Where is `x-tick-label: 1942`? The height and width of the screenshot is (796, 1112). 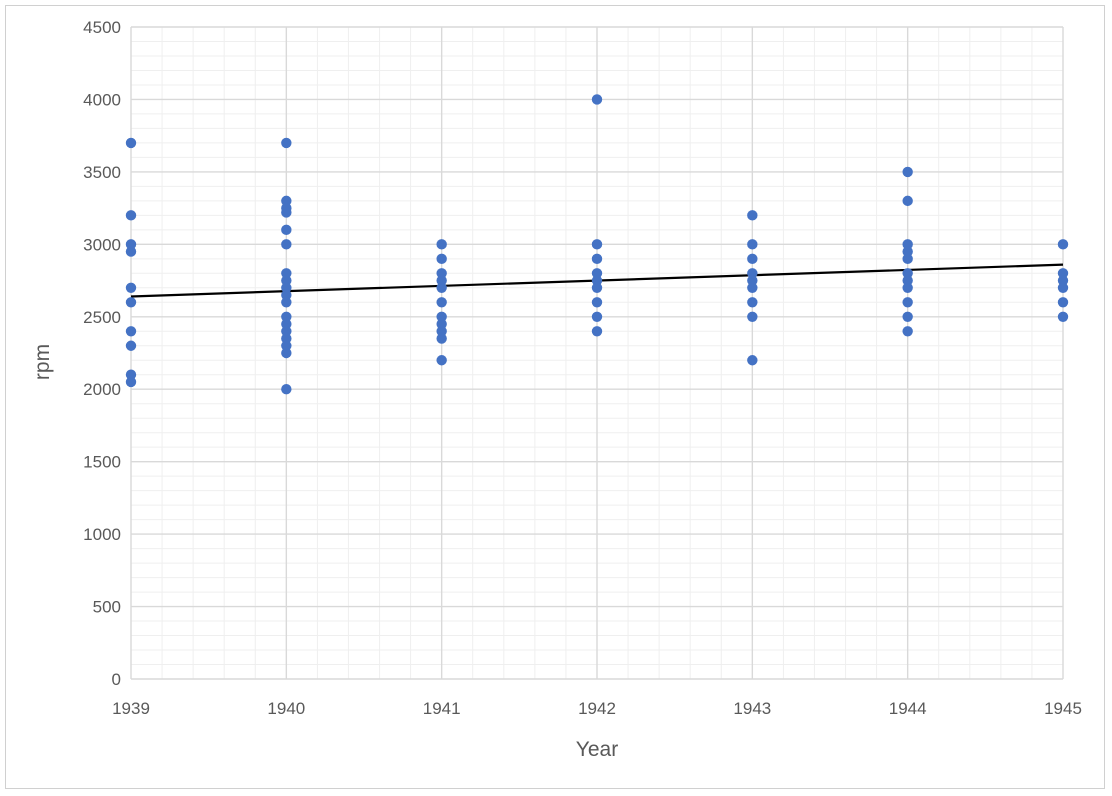
x-tick-label: 1942 is located at coordinates (597, 708).